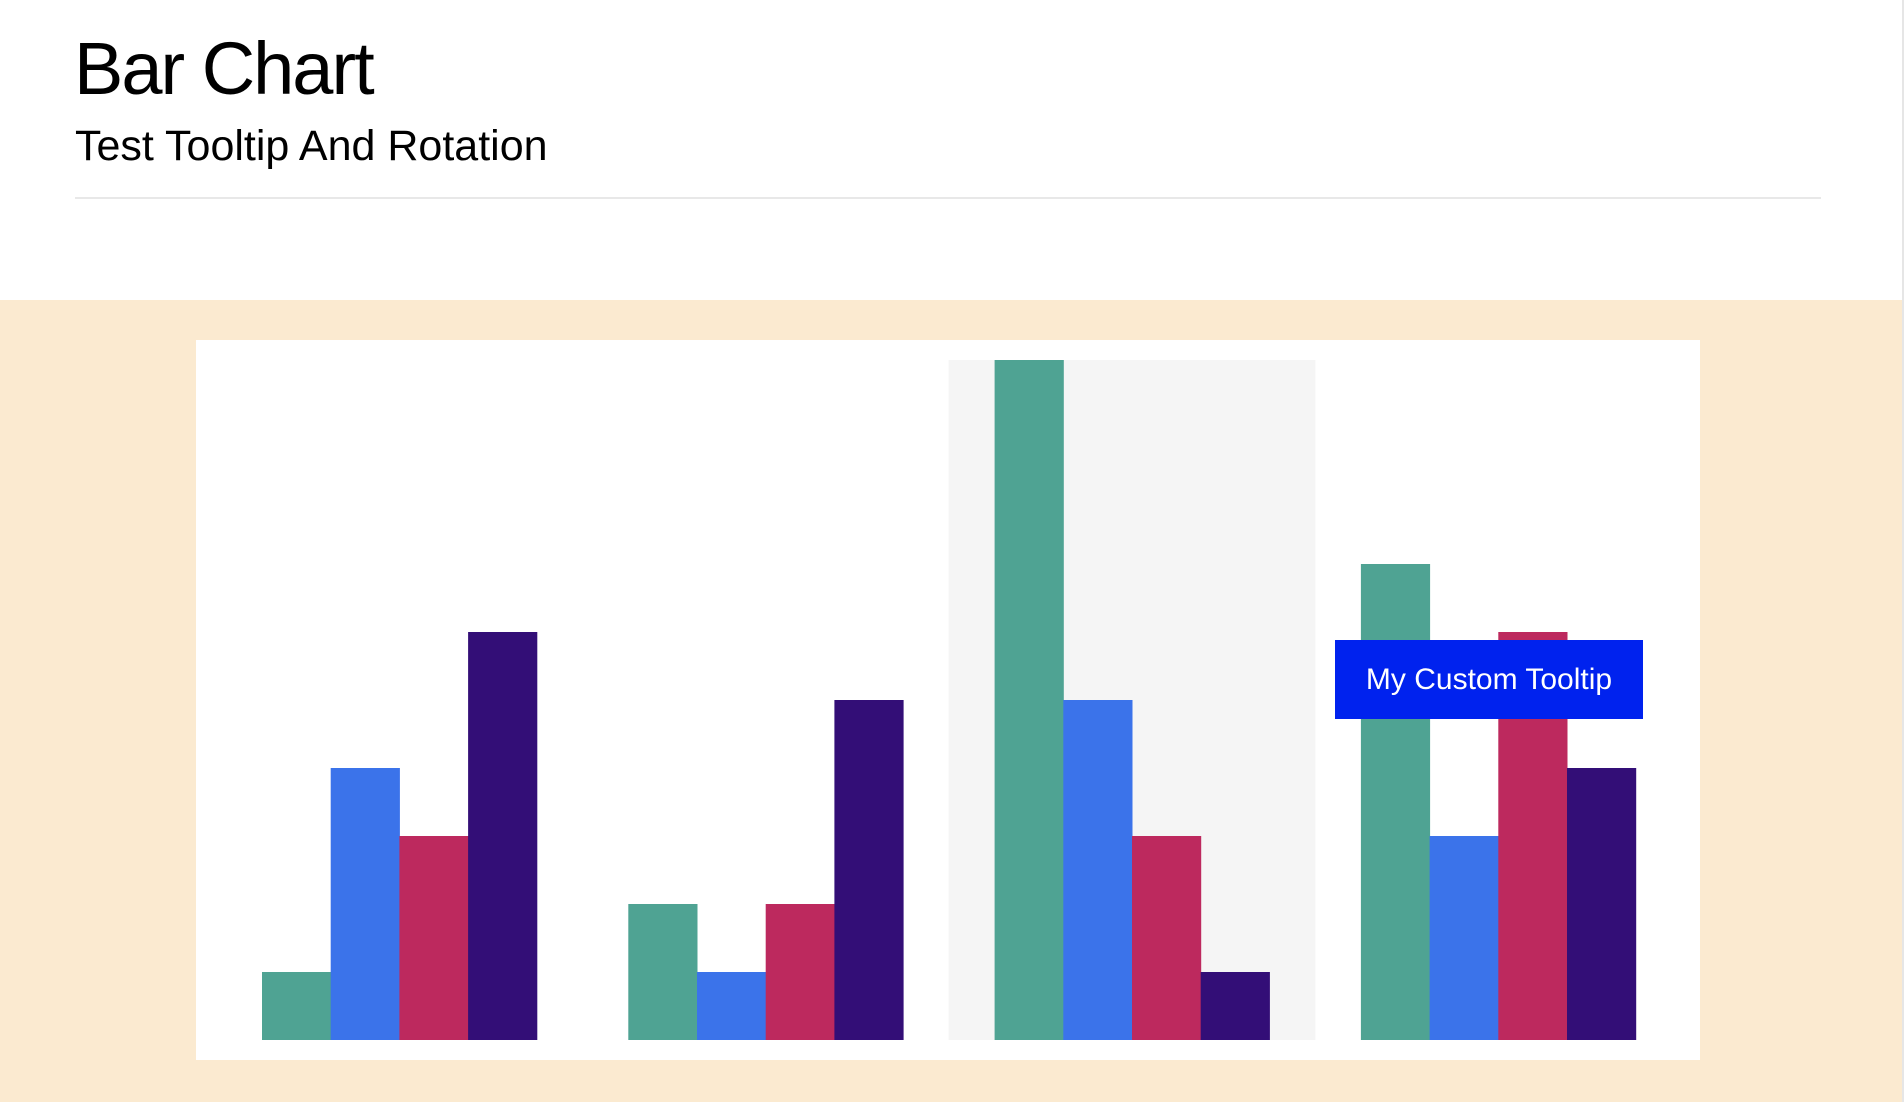 Image resolution: width=1904 pixels, height=1102 pixels. Describe the element at coordinates (1903, 551) in the screenshot. I see `window-edge` at that location.